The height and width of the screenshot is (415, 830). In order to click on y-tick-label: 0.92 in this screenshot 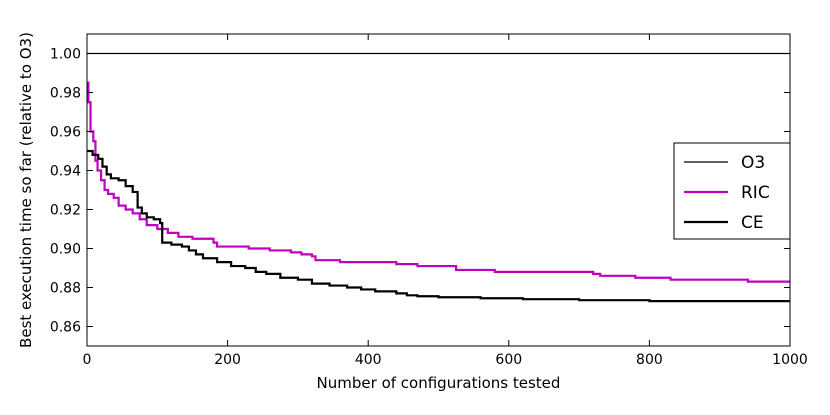, I will do `click(65, 211)`.